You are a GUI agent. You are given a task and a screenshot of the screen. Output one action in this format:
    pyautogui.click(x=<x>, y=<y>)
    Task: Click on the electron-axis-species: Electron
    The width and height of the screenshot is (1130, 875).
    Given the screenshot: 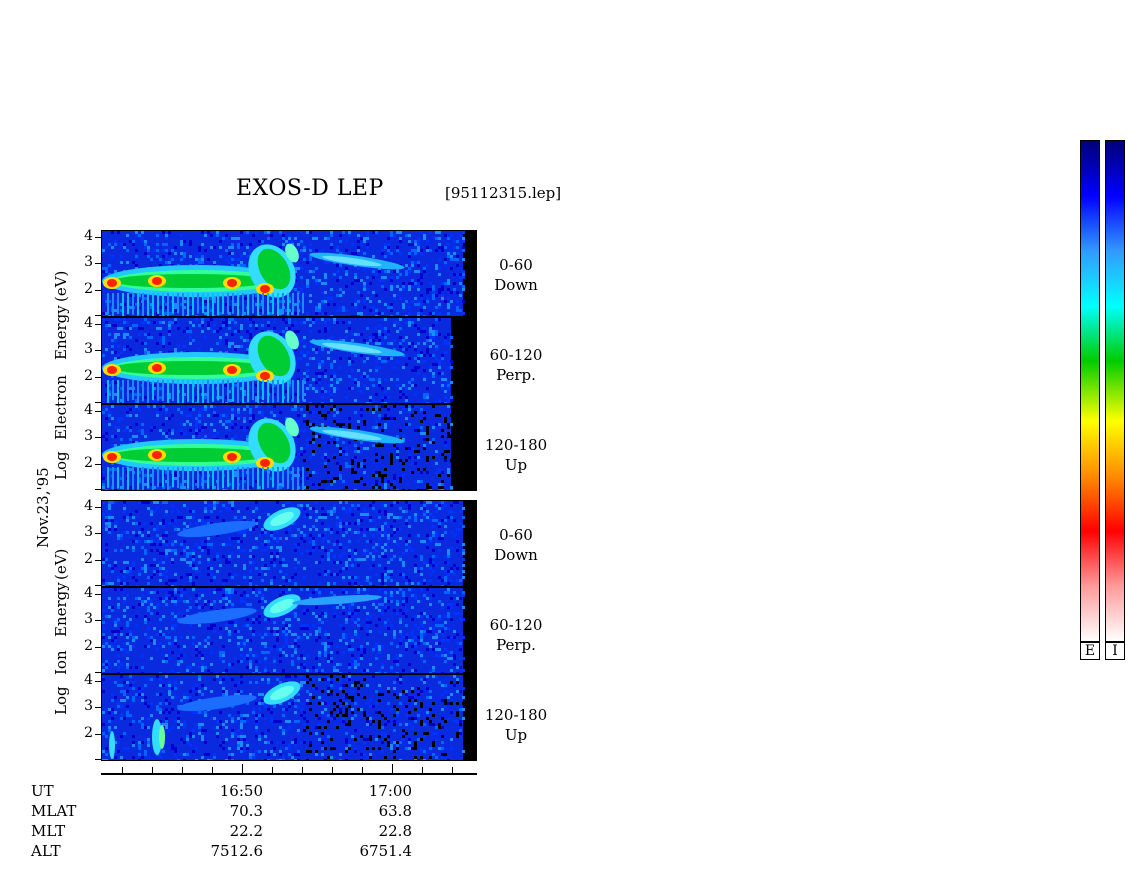 What is the action you would take?
    pyautogui.click(x=61, y=407)
    